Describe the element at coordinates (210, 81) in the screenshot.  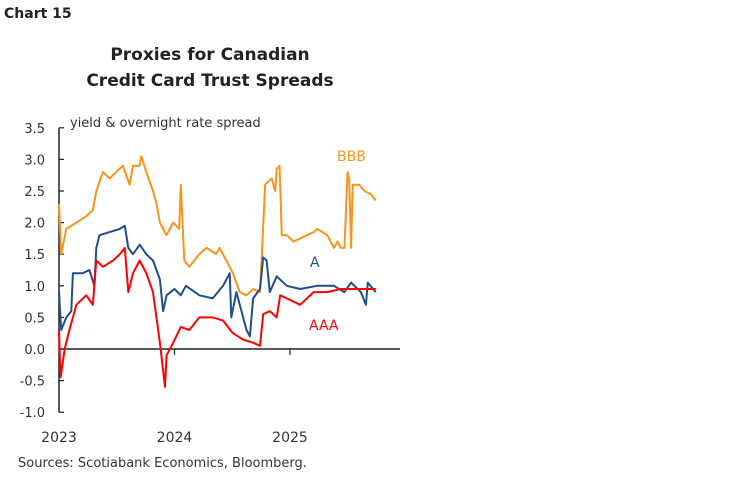
I see `chart-title-line-2: Credit Card Trust Spreads` at that location.